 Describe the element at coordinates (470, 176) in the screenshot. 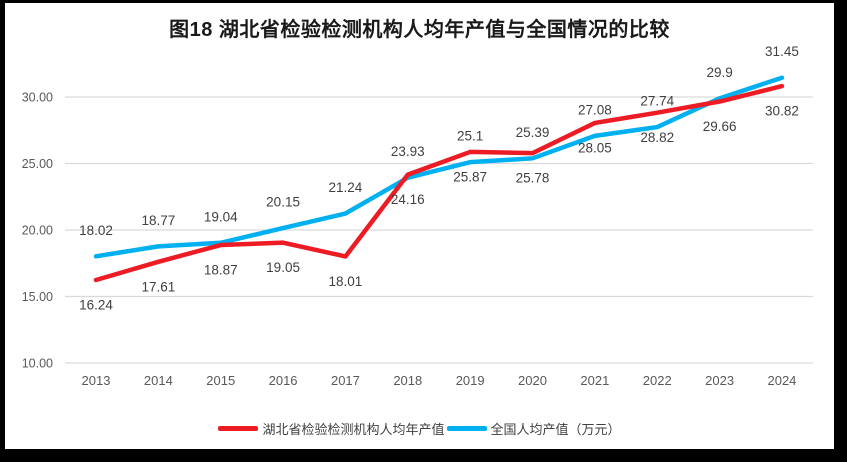

I see `data-label: 25.87` at that location.